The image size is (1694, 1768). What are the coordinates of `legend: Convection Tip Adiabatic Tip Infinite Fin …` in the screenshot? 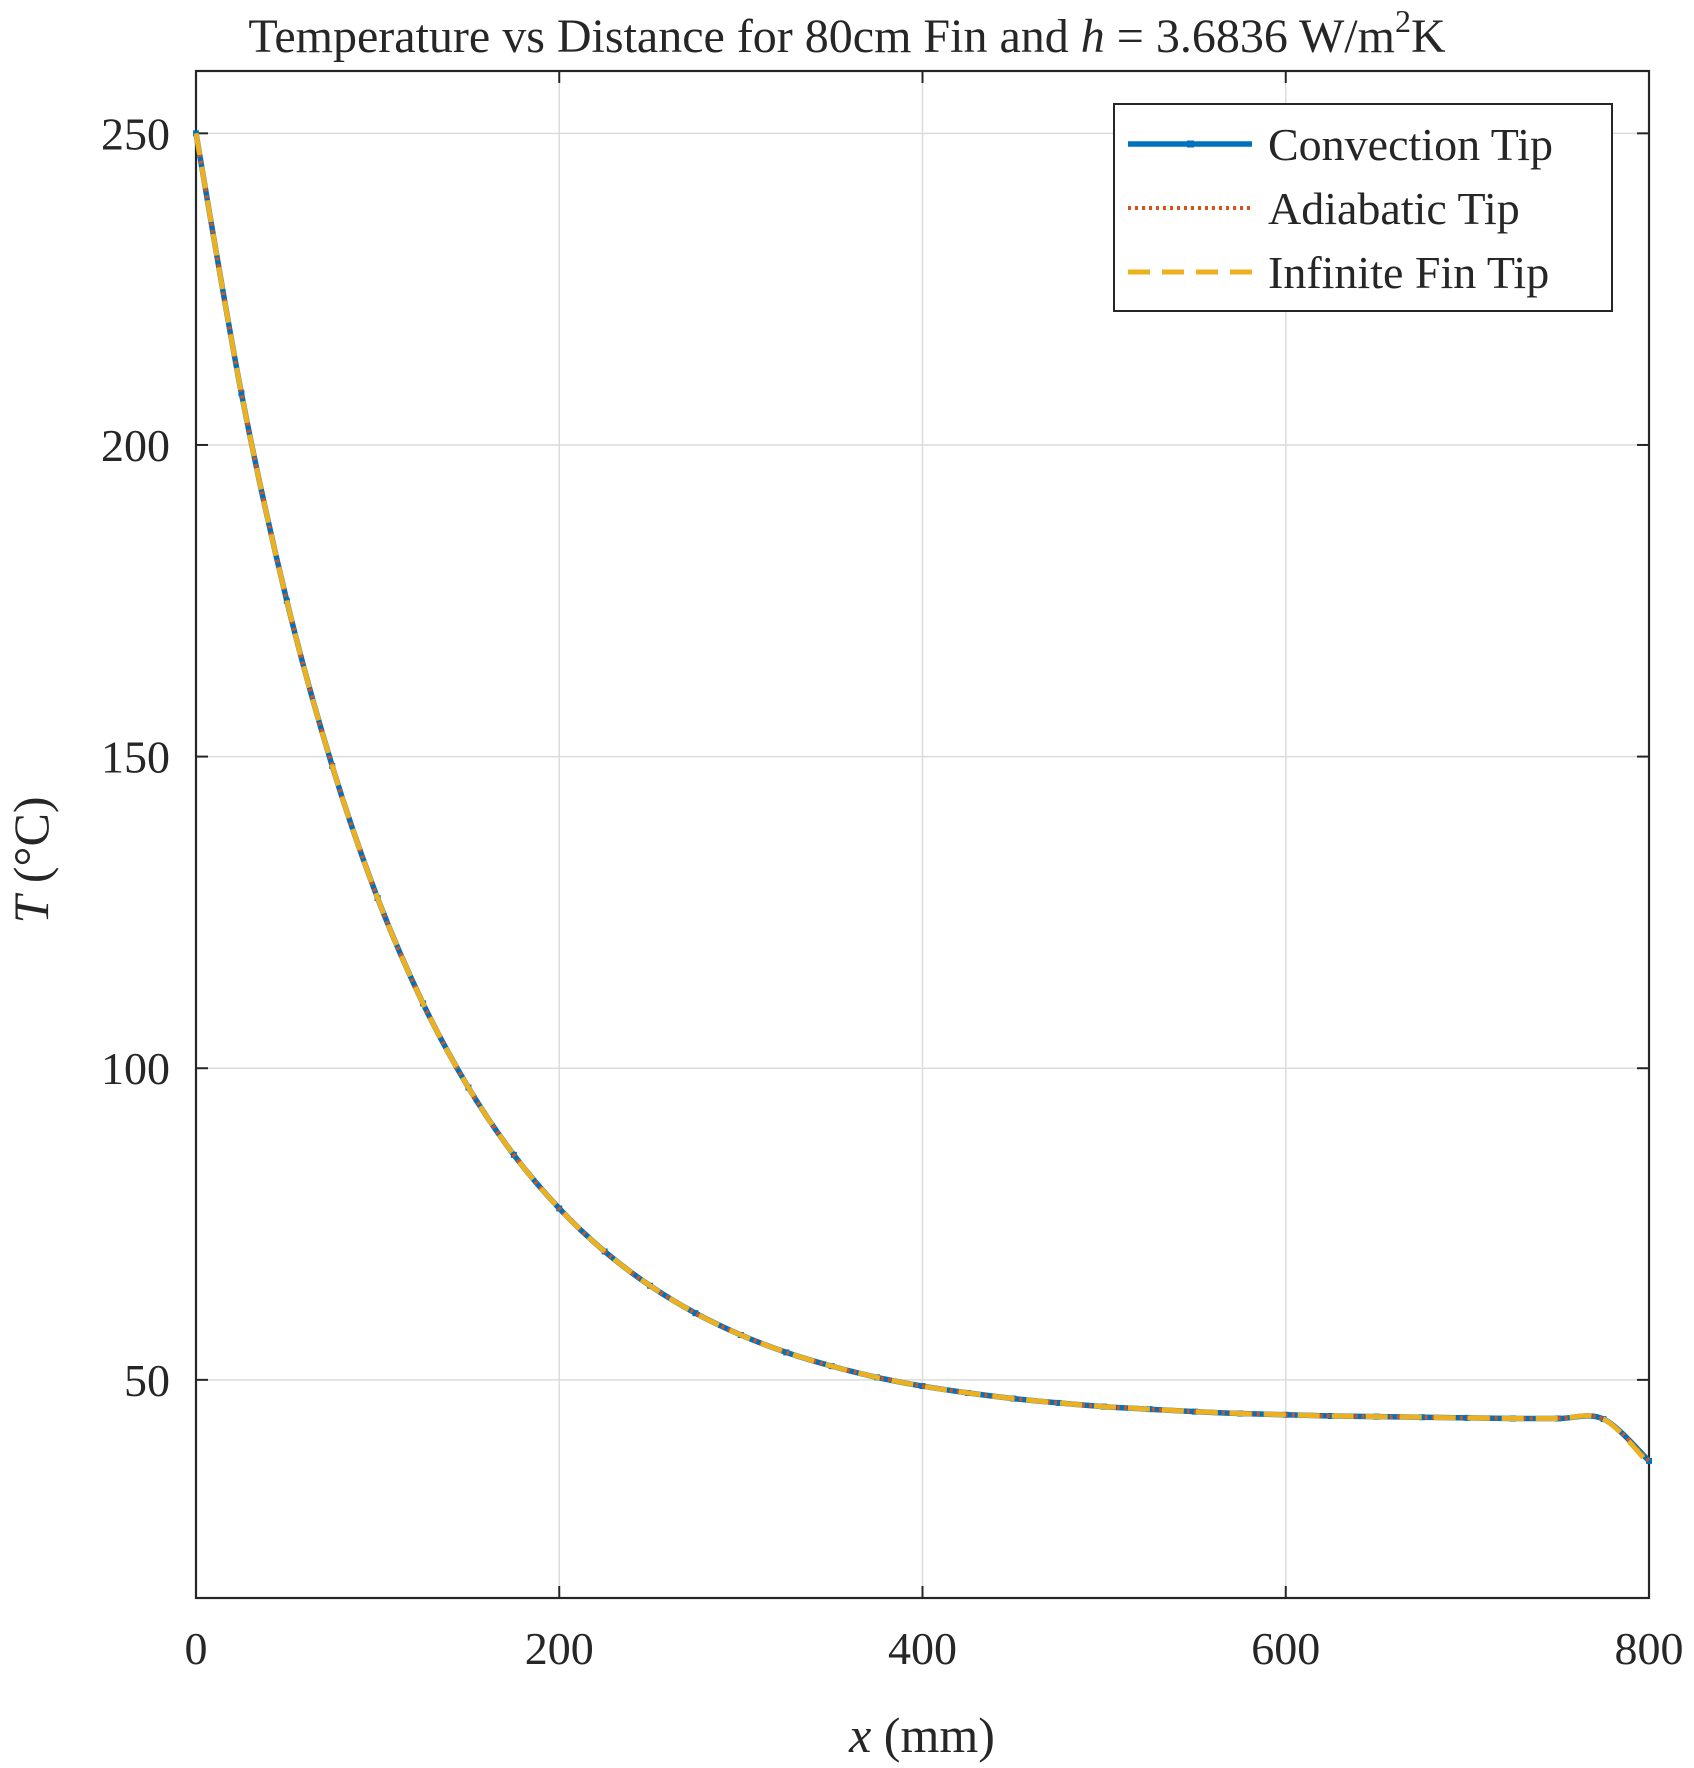 It's located at (1363, 207).